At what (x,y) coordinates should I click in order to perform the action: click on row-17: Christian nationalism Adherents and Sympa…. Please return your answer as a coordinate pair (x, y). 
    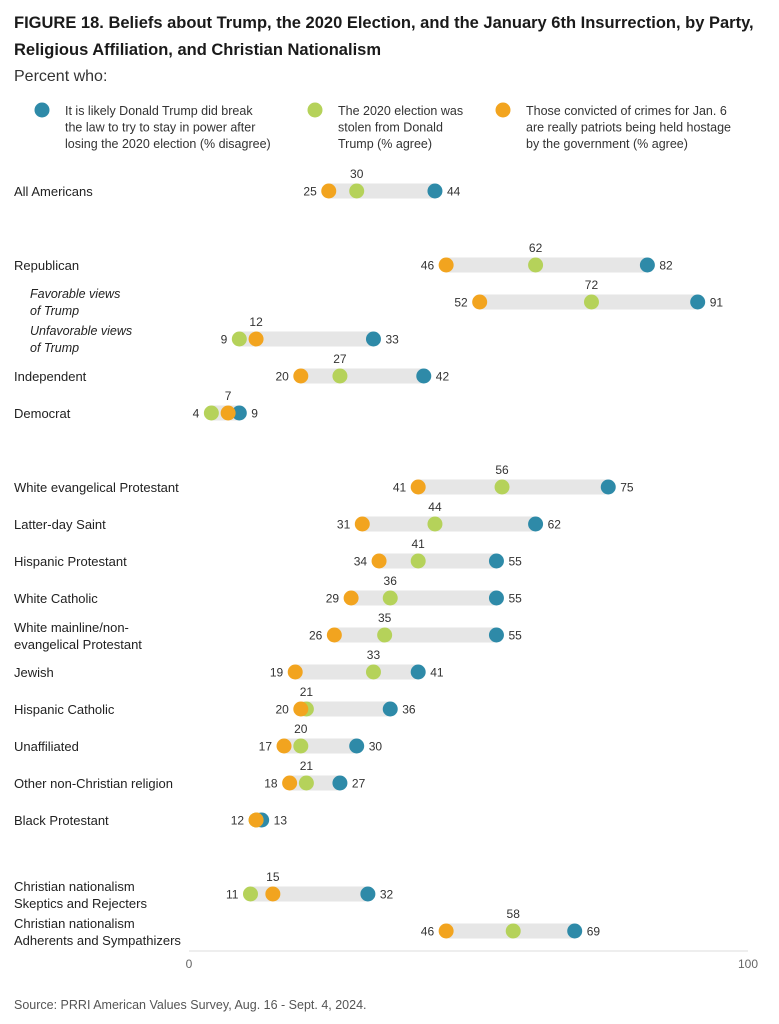
    Looking at the image, I should click on (307, 927).